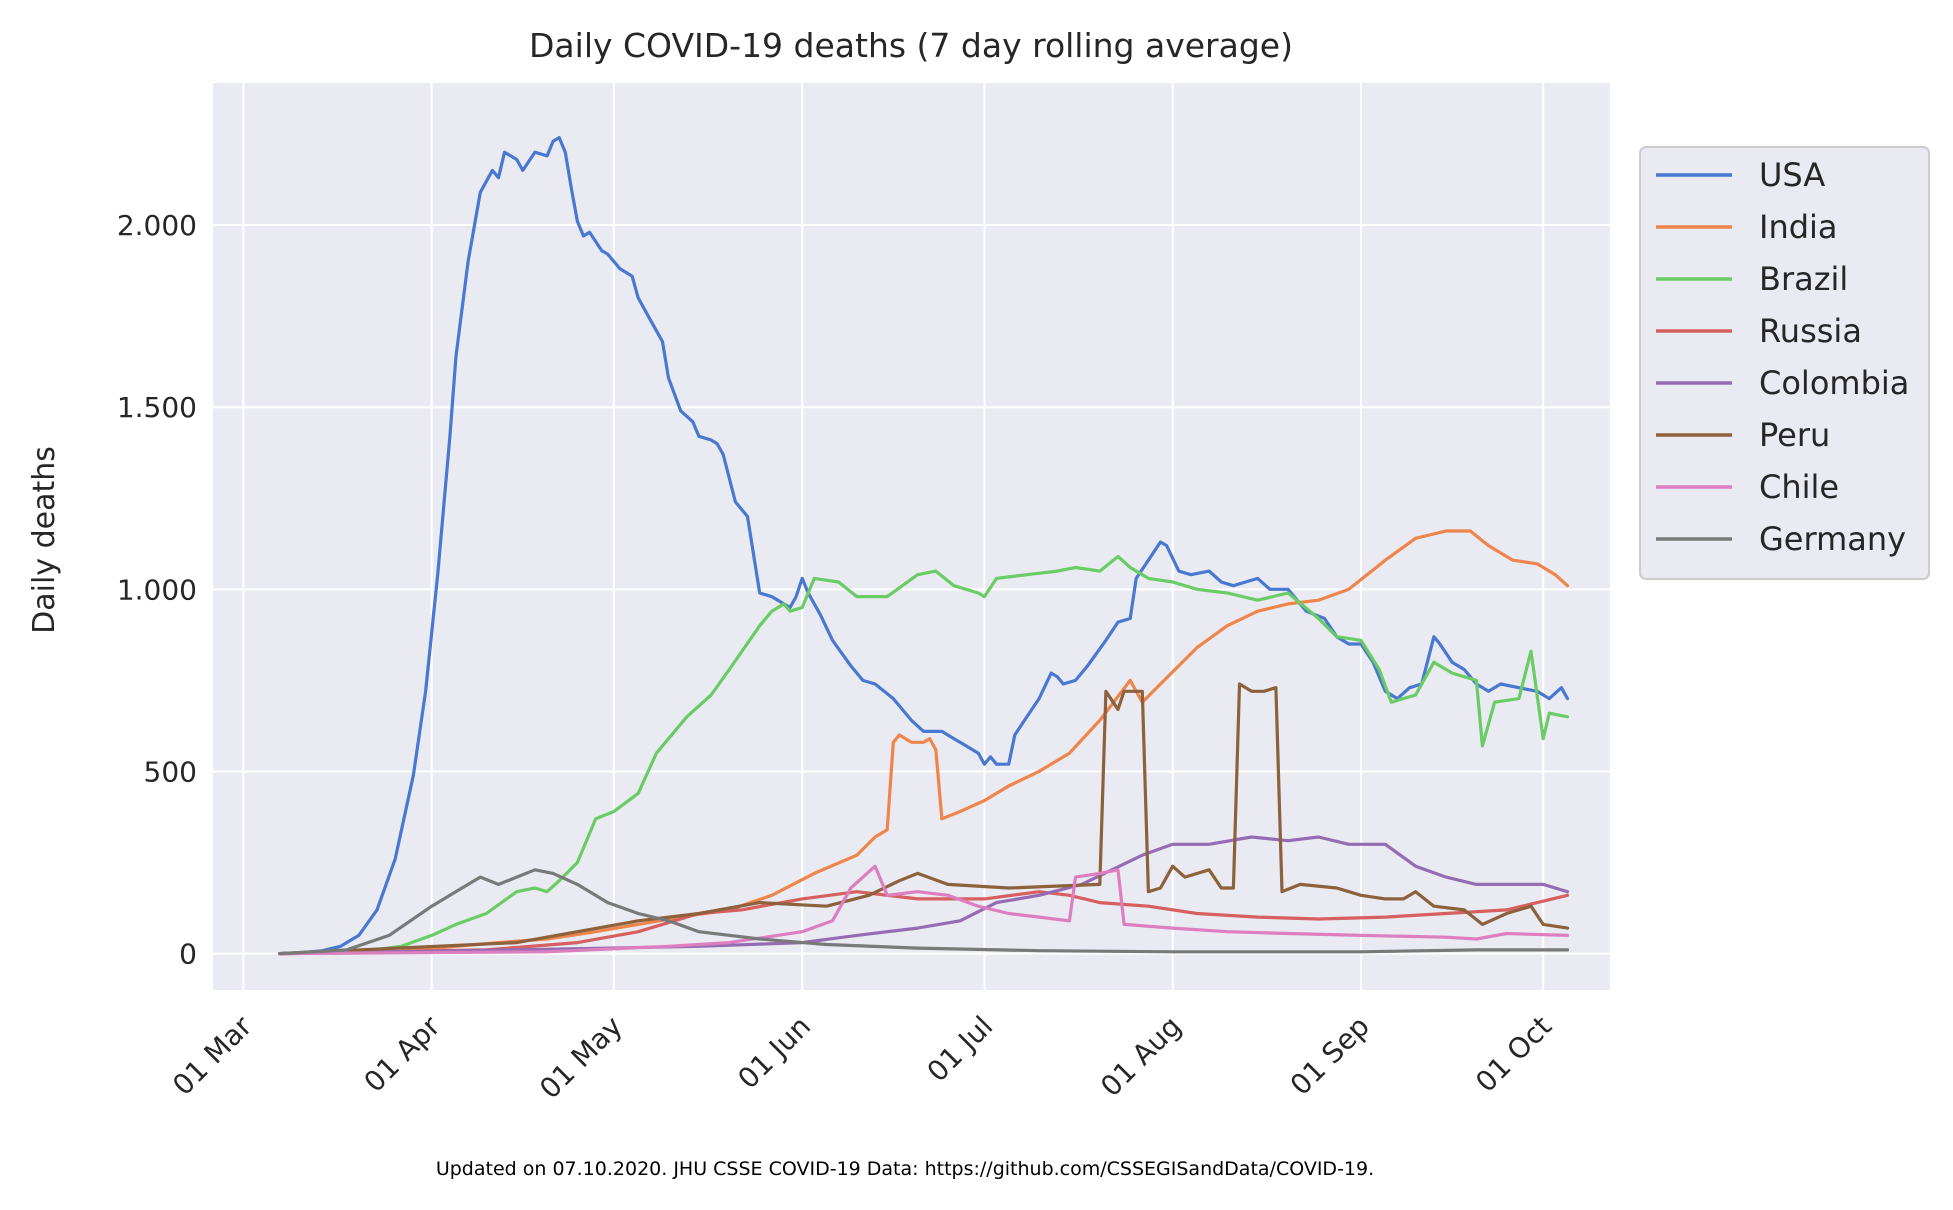 This screenshot has width=1953, height=1210. Describe the element at coordinates (1140, 1056) in the screenshot. I see `x-tick-label: 01 Aug` at that location.